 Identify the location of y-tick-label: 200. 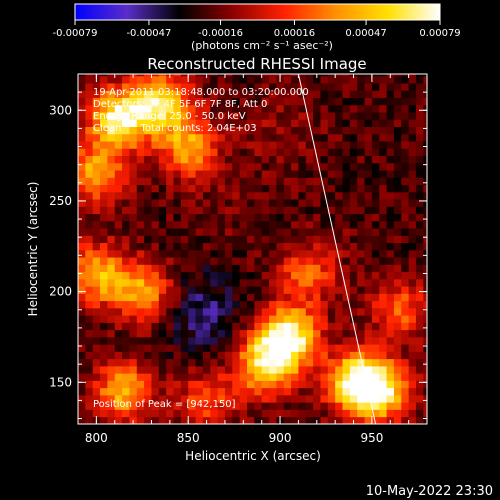
(60, 292).